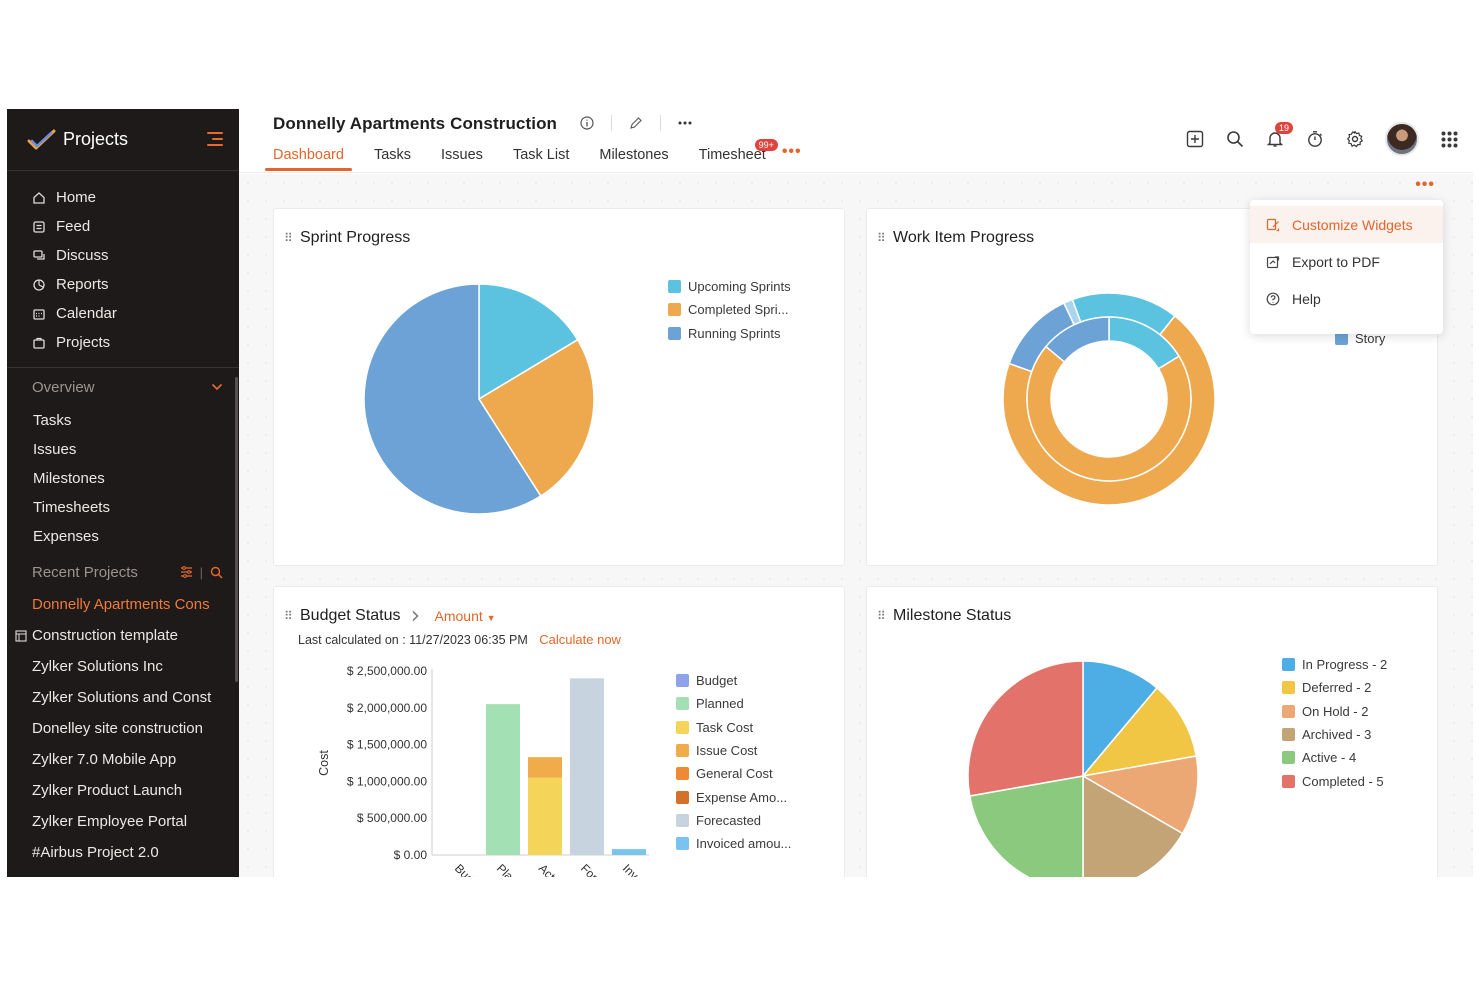  I want to click on legend-item: Archived - 3, so click(1334, 734).